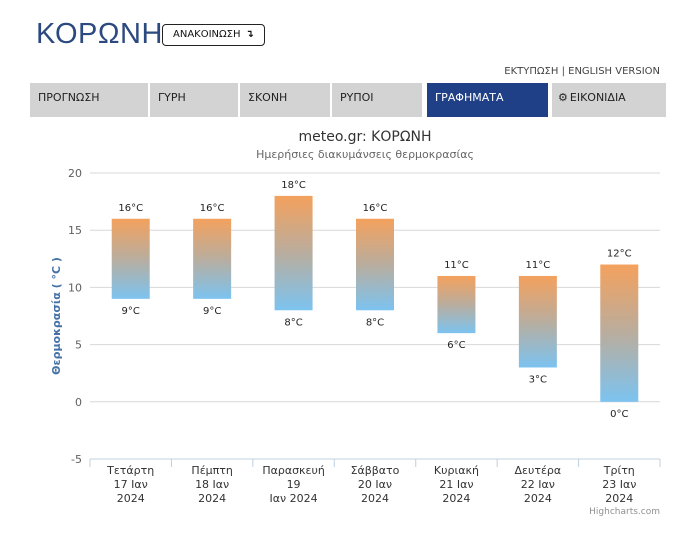  What do you see at coordinates (76, 459) in the screenshot?
I see `y-tick-label: -5` at bounding box center [76, 459].